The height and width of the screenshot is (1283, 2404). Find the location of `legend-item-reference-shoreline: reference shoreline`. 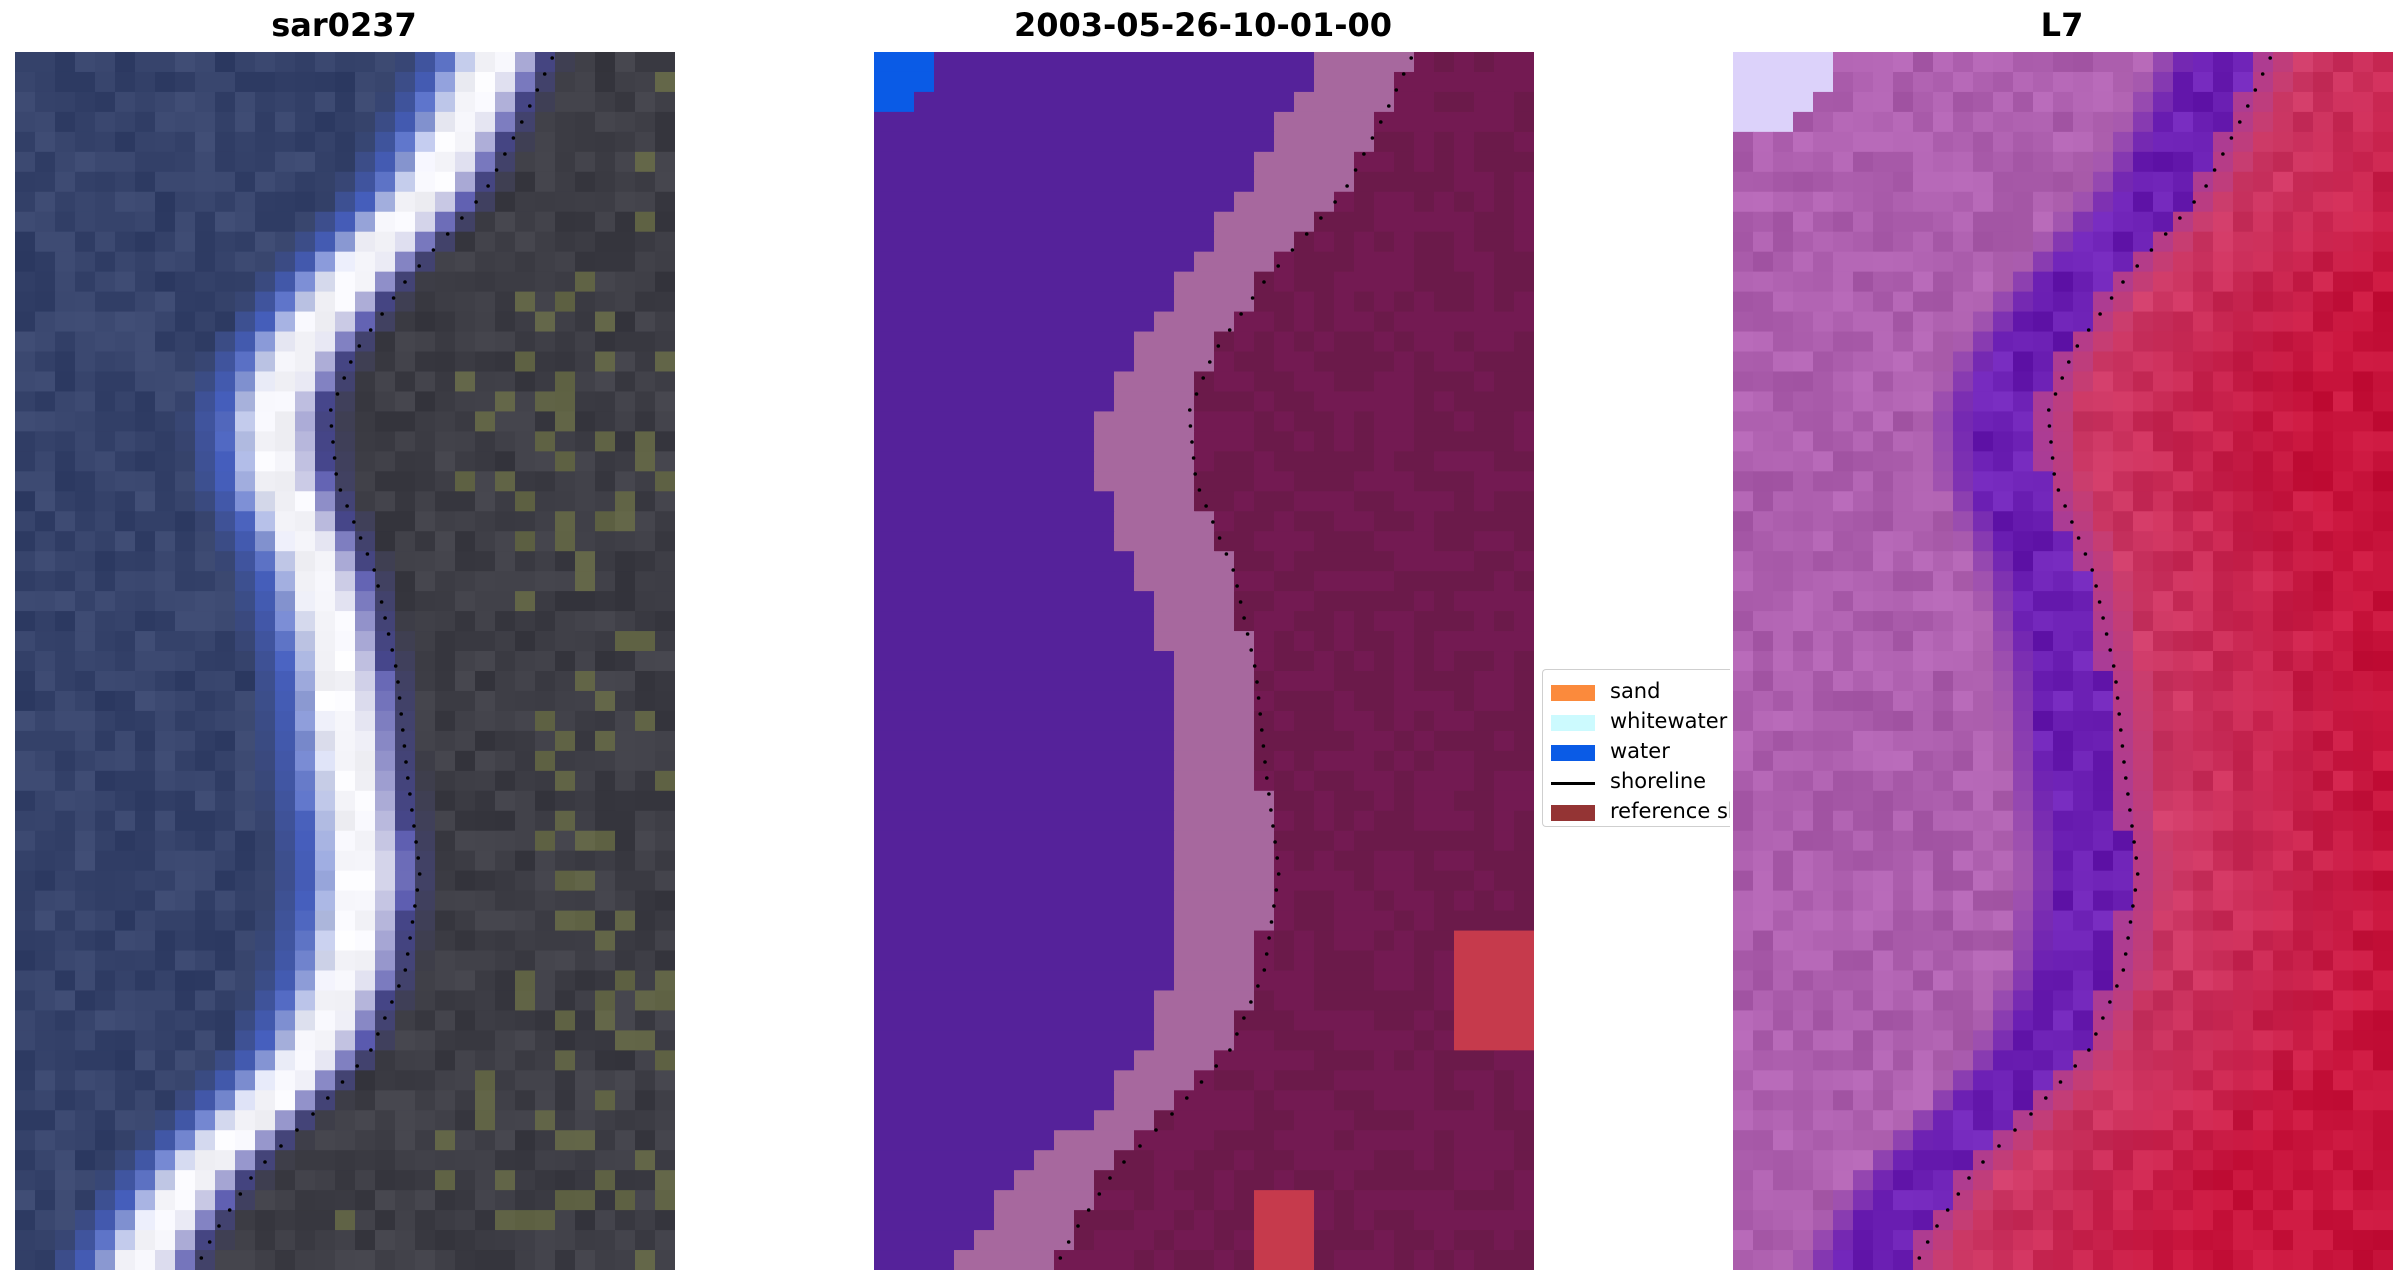

legend-item-reference-shoreline: reference shoreline is located at coordinates (1636, 812).